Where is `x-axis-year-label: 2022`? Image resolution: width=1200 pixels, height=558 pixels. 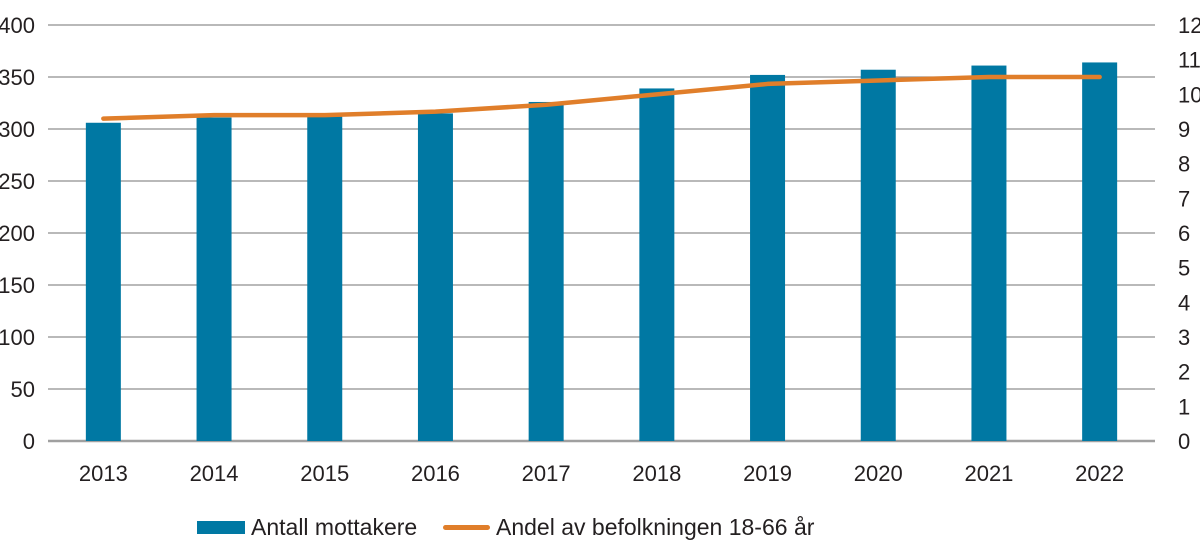
x-axis-year-label: 2022 is located at coordinates (1099, 473).